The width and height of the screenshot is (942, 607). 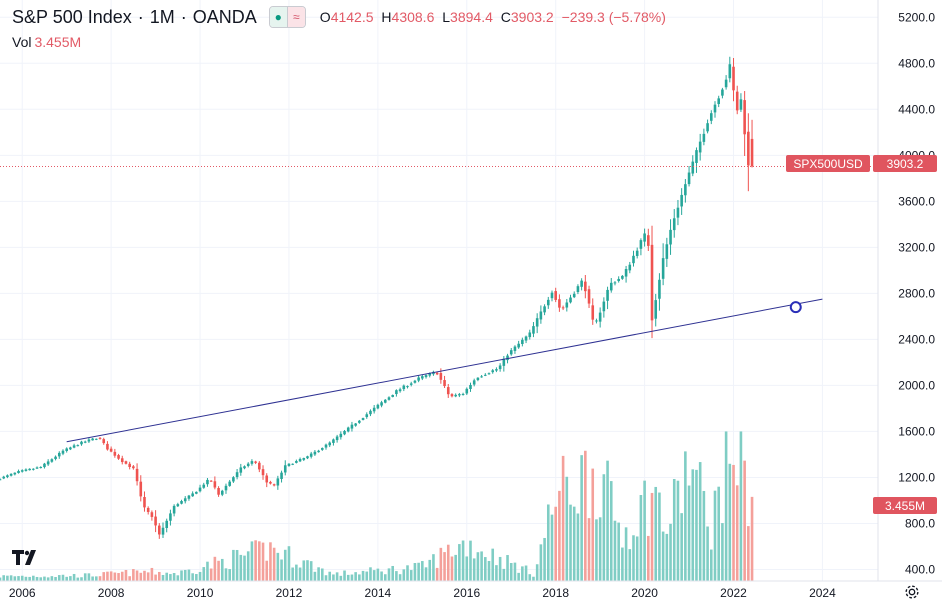 What do you see at coordinates (162, 16) in the screenshot?
I see `interval-label: 1M` at bounding box center [162, 16].